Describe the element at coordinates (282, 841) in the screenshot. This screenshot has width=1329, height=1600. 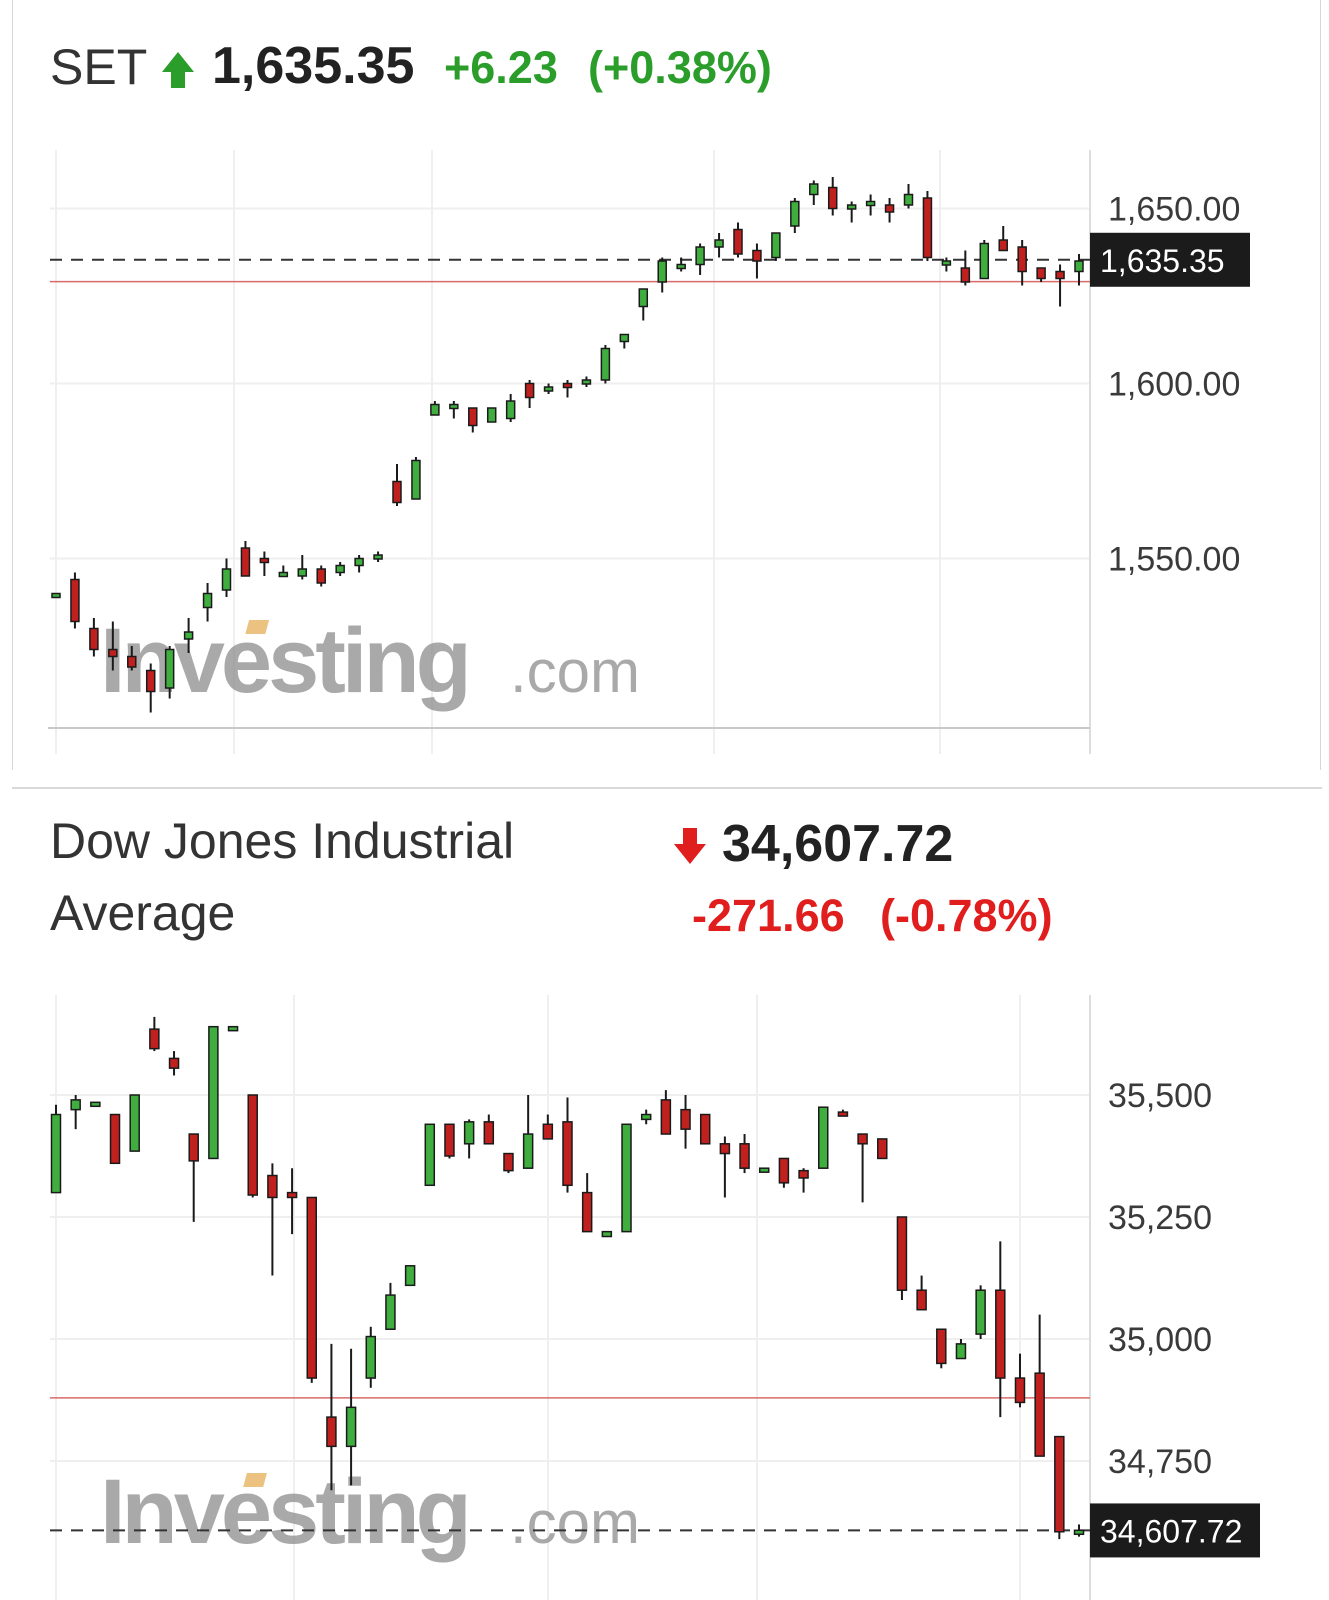
I see `index-name-line1: Dow Jones Industrial` at that location.